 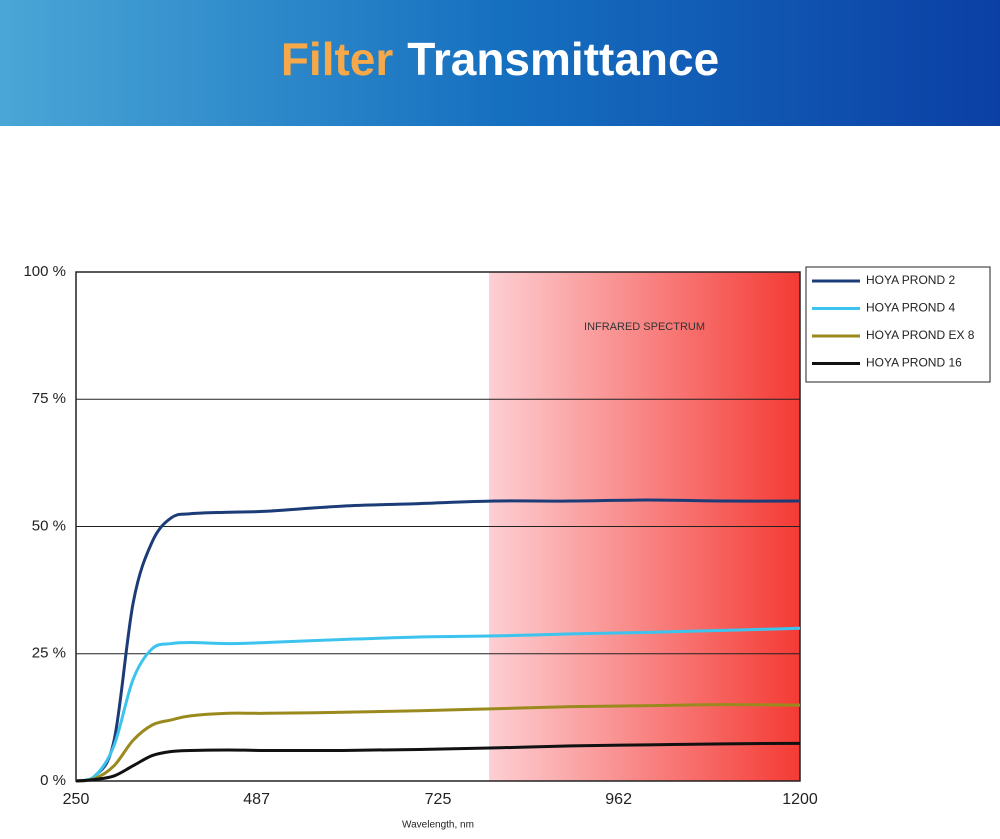 What do you see at coordinates (920, 335) in the screenshot?
I see `legend-label: HOYA PROND EX 8` at bounding box center [920, 335].